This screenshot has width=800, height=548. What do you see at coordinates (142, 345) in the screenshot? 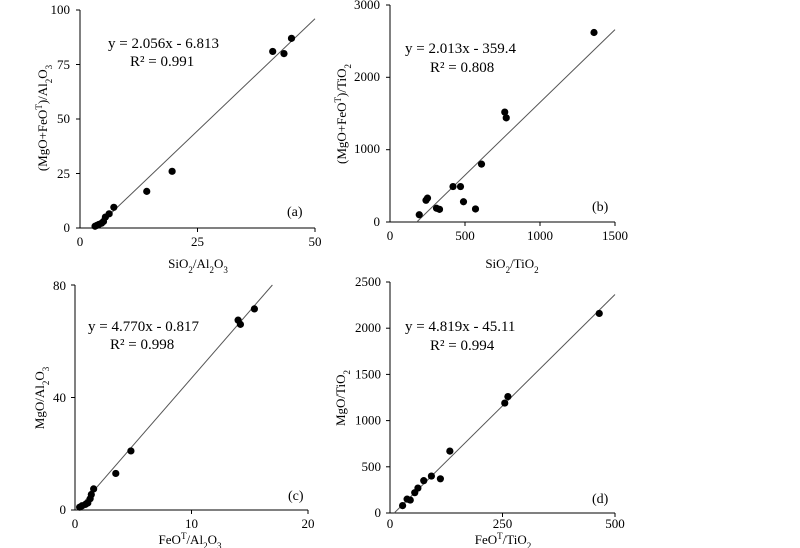
I see `r-squared: R² = 0.998` at bounding box center [142, 345].